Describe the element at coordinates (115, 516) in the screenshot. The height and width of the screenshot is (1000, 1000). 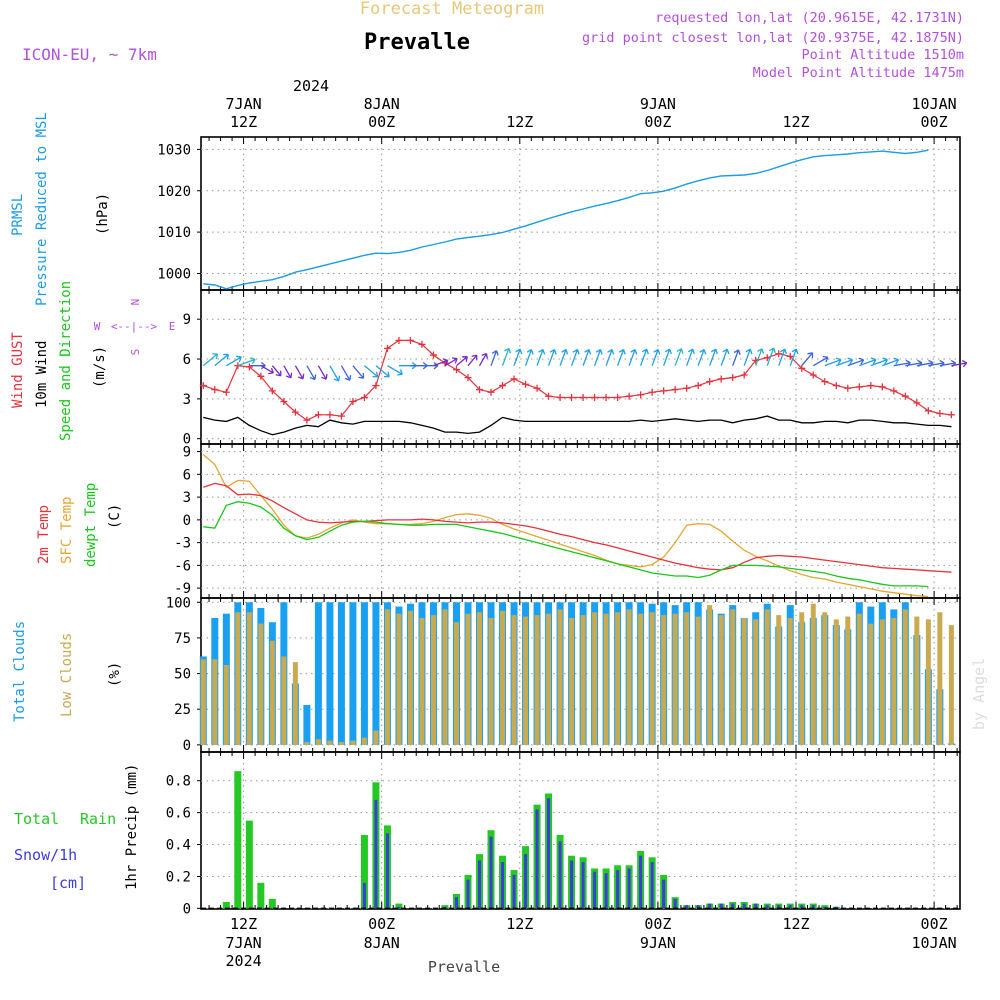
I see `label-celsius: (C)` at that location.